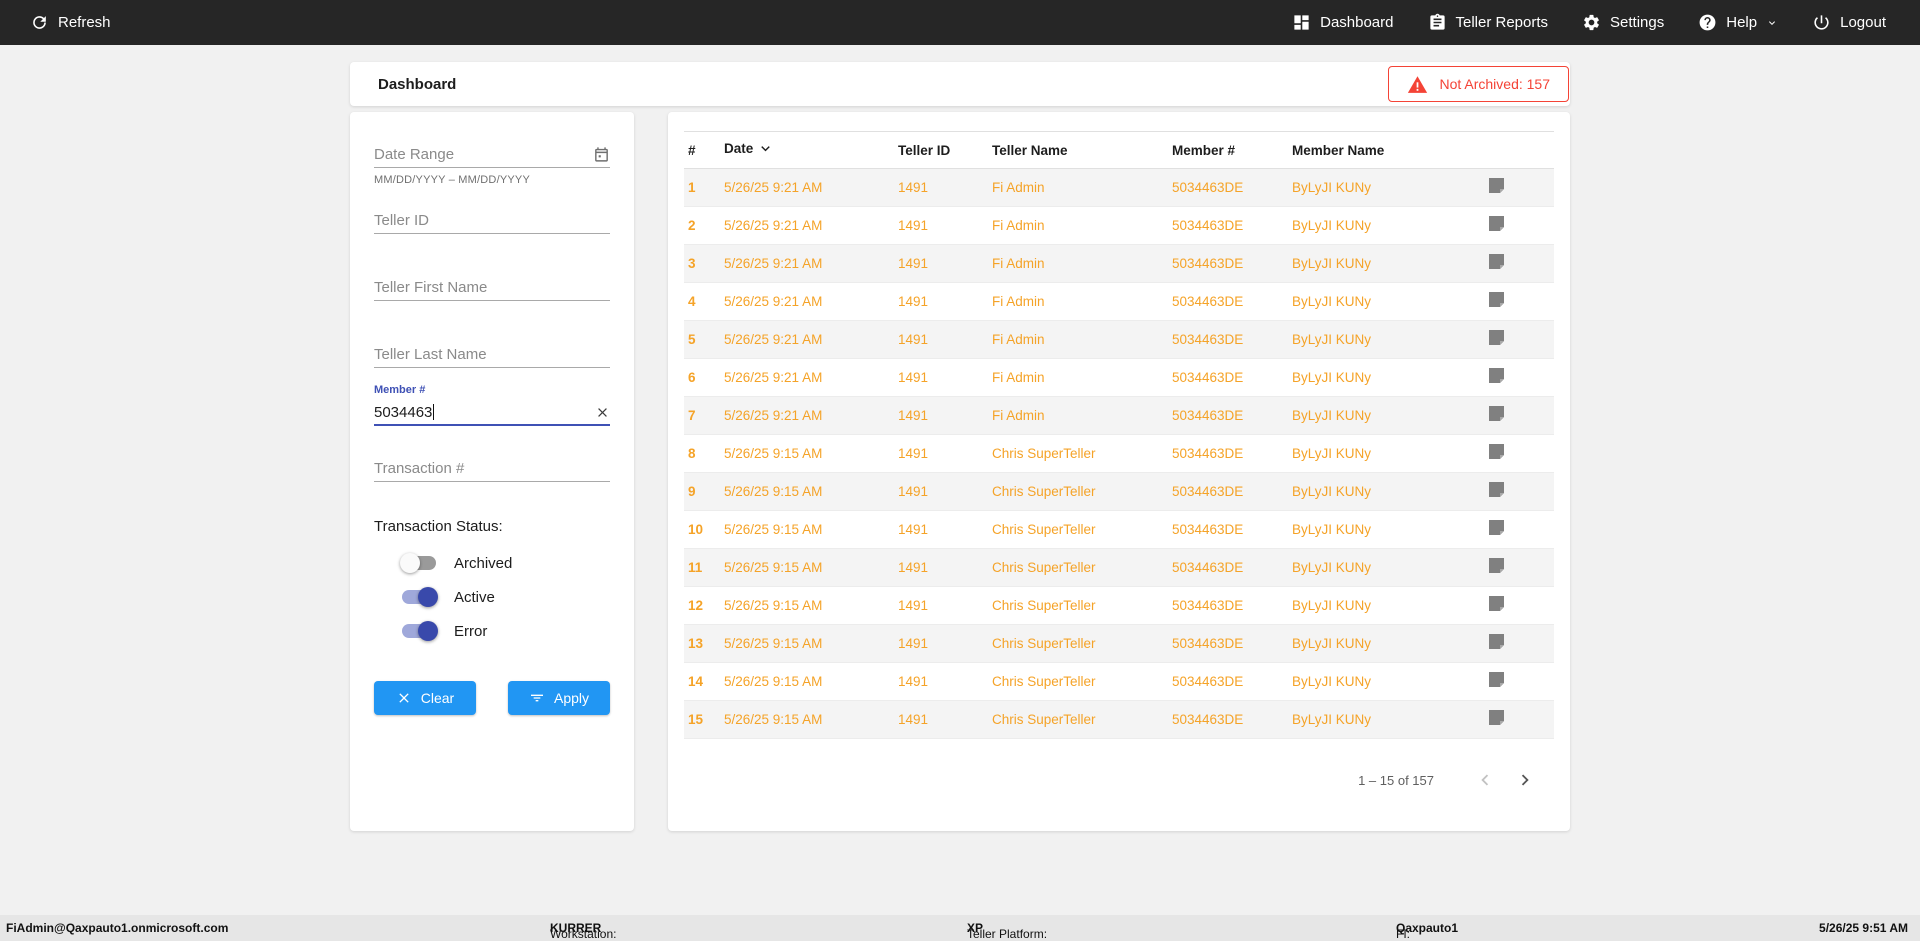 Image resolution: width=1920 pixels, height=941 pixels. What do you see at coordinates (506, 631) in the screenshot?
I see `toggle-error: Error` at bounding box center [506, 631].